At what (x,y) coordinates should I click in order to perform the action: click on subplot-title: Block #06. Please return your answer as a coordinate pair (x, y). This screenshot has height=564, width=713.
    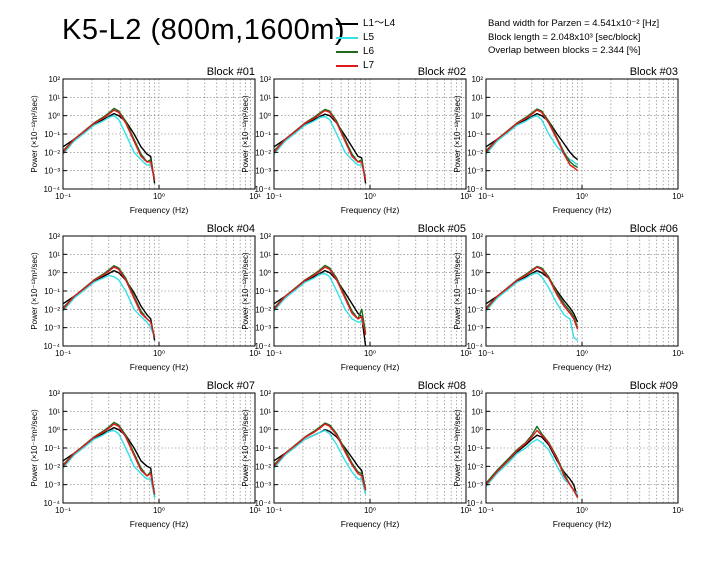
    Looking at the image, I should click on (654, 229).